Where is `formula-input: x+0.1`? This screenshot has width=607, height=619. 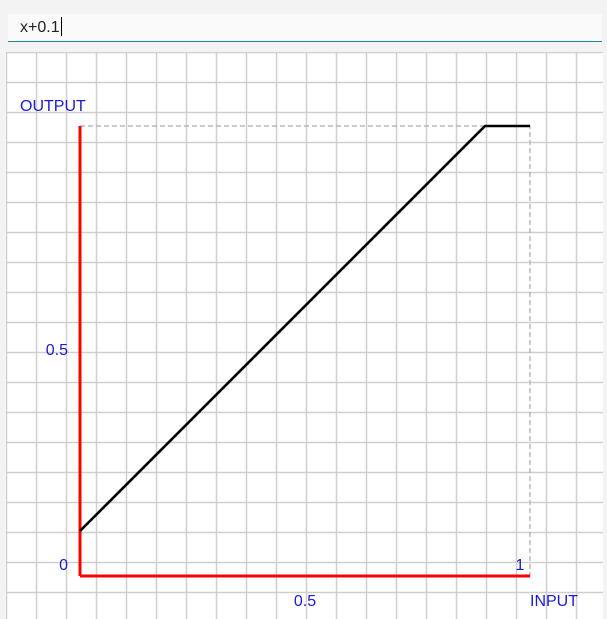 formula-input: x+0.1 is located at coordinates (41, 28).